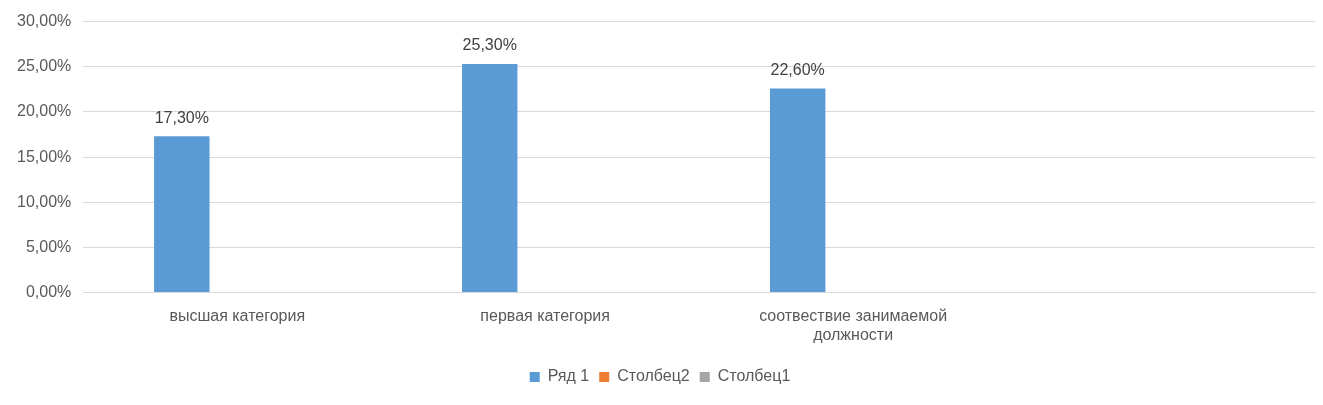 The width and height of the screenshot is (1323, 405). Describe the element at coordinates (237, 315) in the screenshot. I see `x-tick-label: высшая категория` at that location.